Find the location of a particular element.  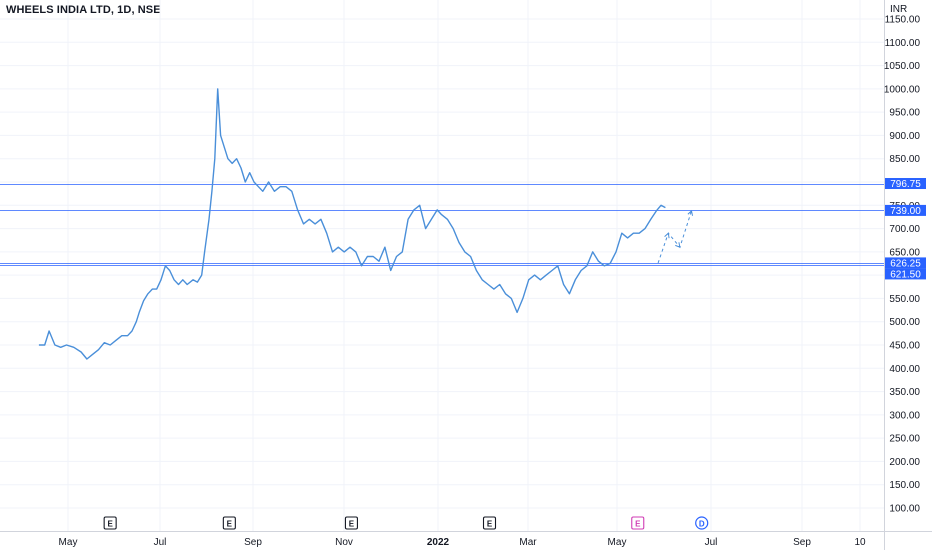

y-tick-label: 450.00 is located at coordinates (904, 346).